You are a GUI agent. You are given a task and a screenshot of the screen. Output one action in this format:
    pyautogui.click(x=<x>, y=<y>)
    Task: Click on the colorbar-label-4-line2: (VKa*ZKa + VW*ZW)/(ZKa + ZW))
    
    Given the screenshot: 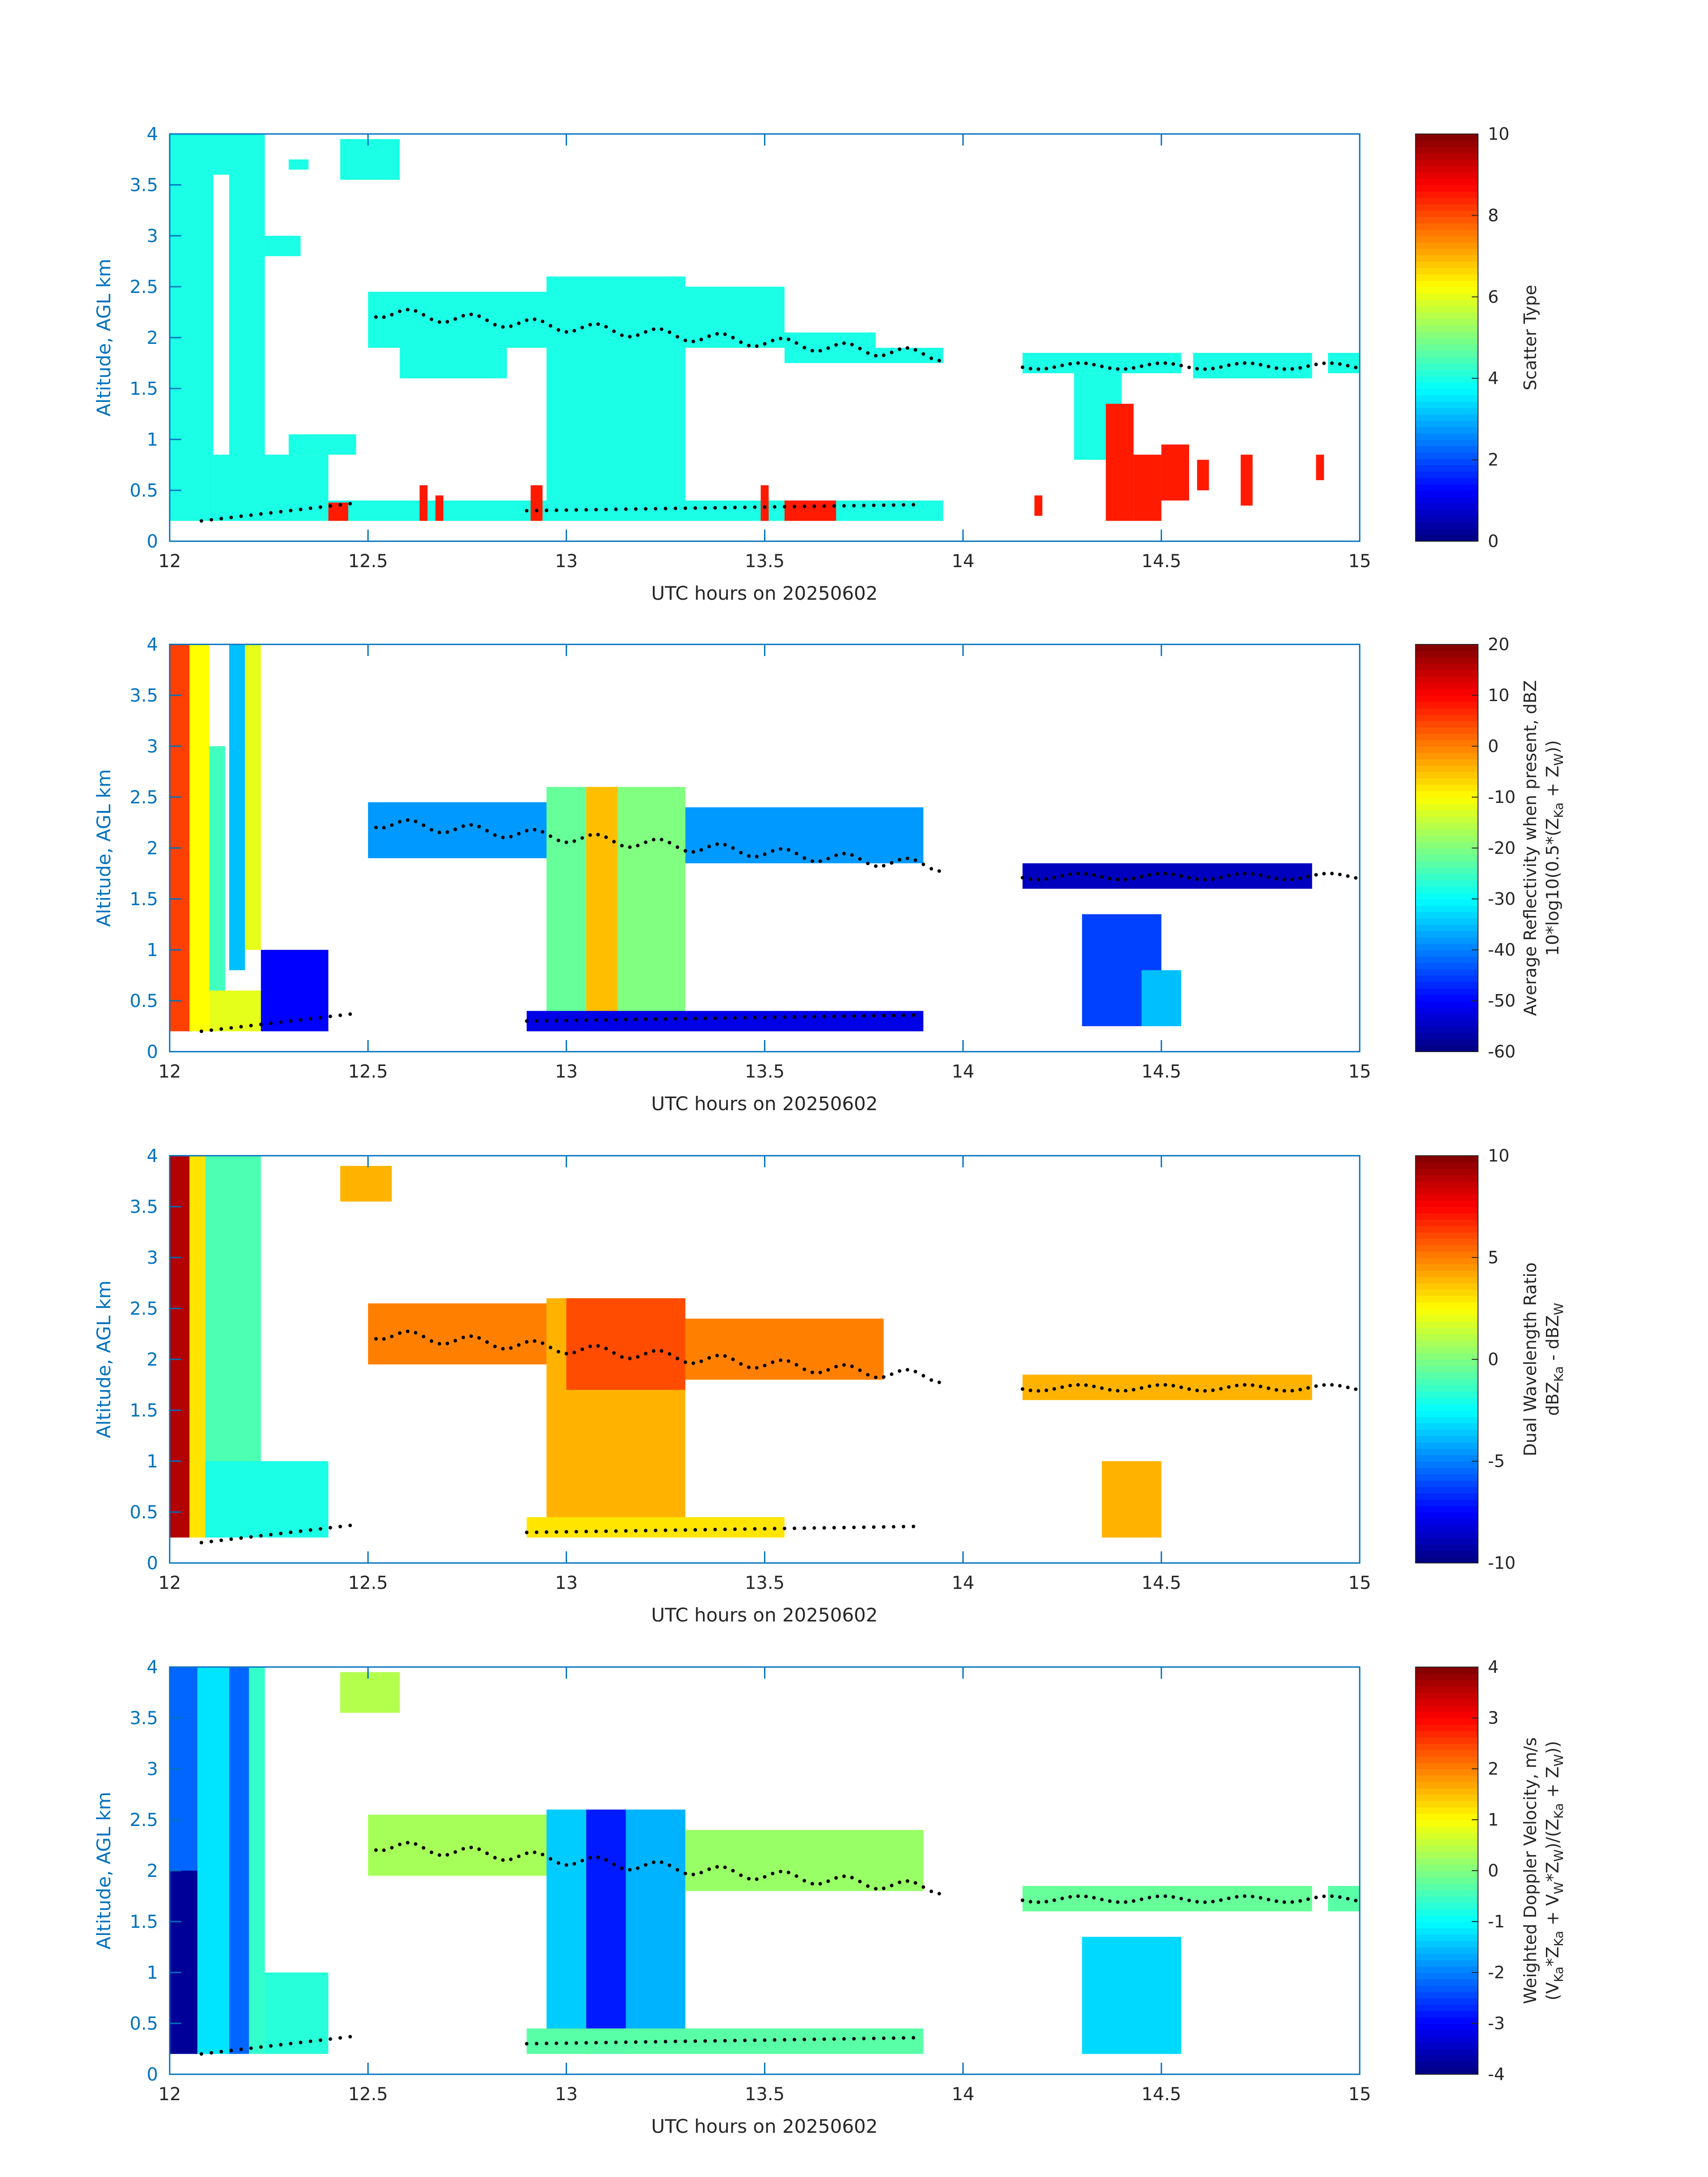 What is the action you would take?
    pyautogui.click(x=1554, y=1870)
    